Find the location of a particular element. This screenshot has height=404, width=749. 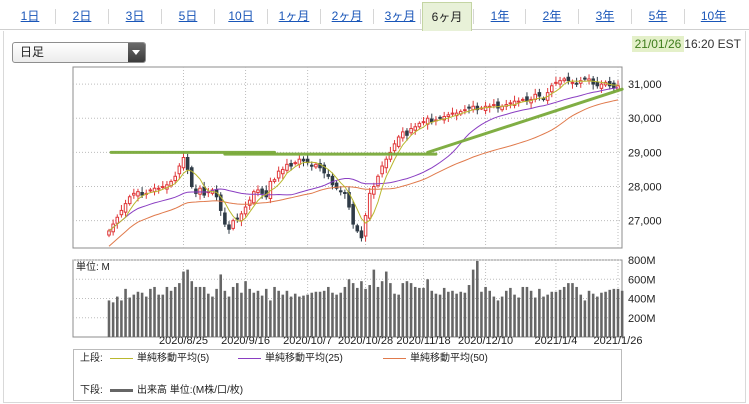

price-y-tick-label: 27,000 is located at coordinates (645, 222).